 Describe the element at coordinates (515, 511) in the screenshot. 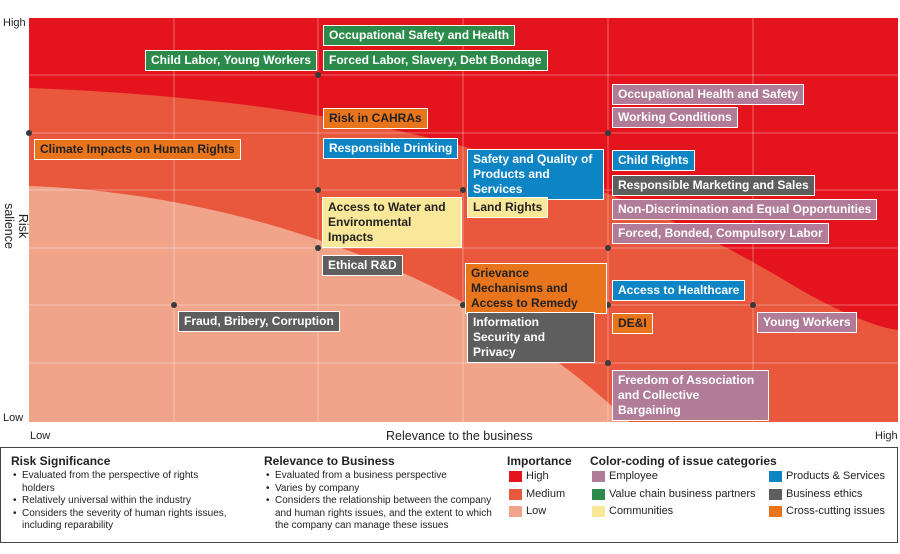

I see `importance-swatch-low` at that location.